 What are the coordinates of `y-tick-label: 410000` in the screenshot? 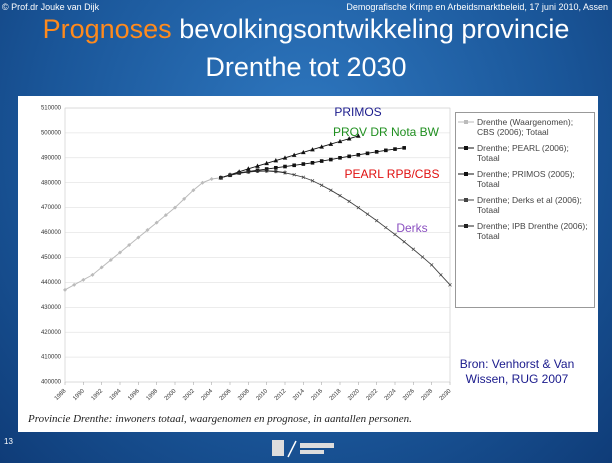 It's located at (51, 358).